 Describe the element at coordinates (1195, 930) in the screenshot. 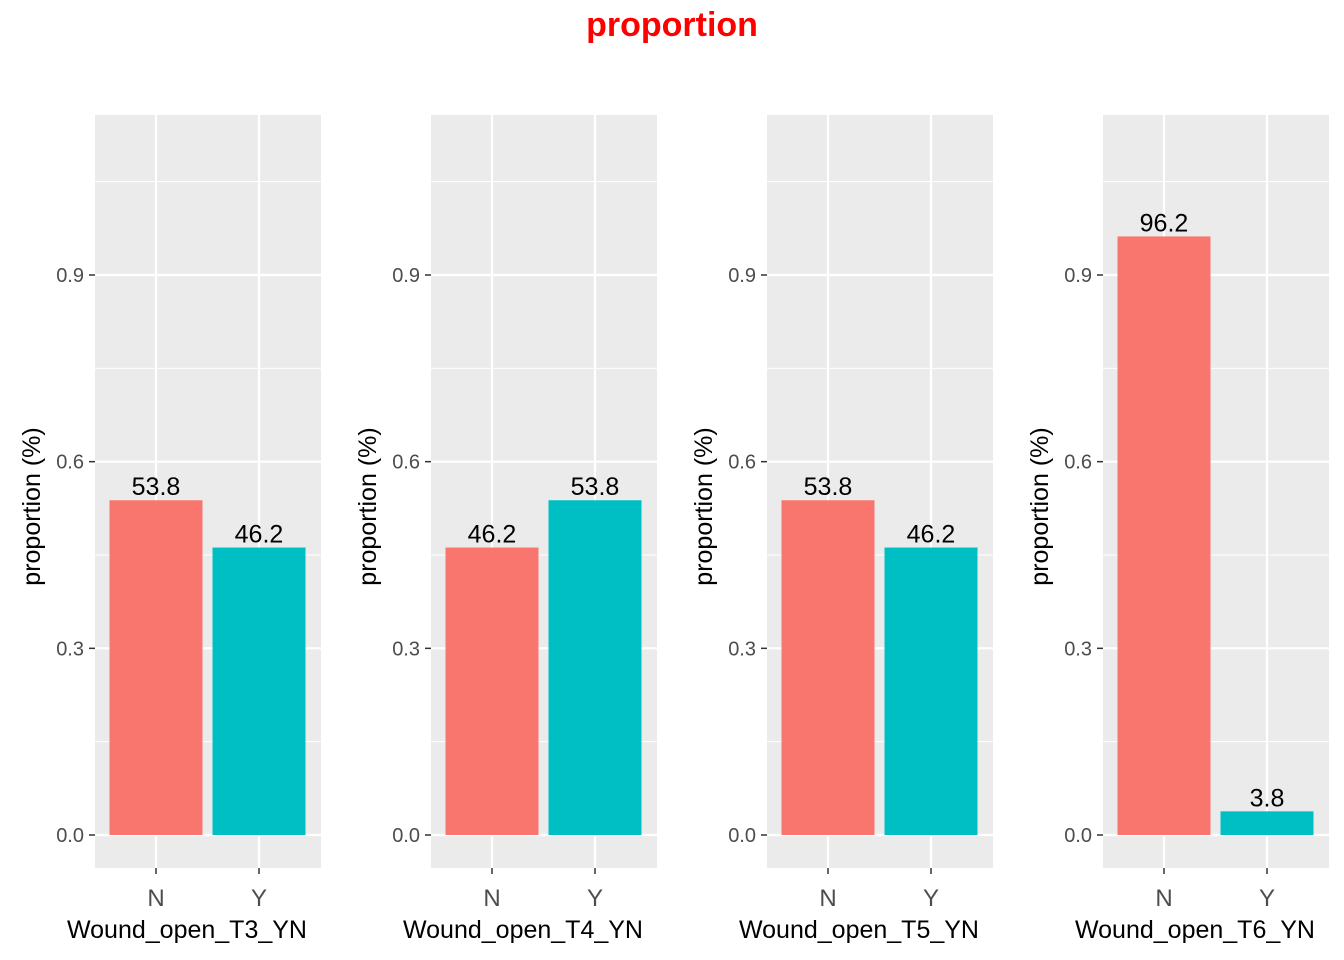

I see `x-axis-title: Wound_open_T6_YN` at that location.